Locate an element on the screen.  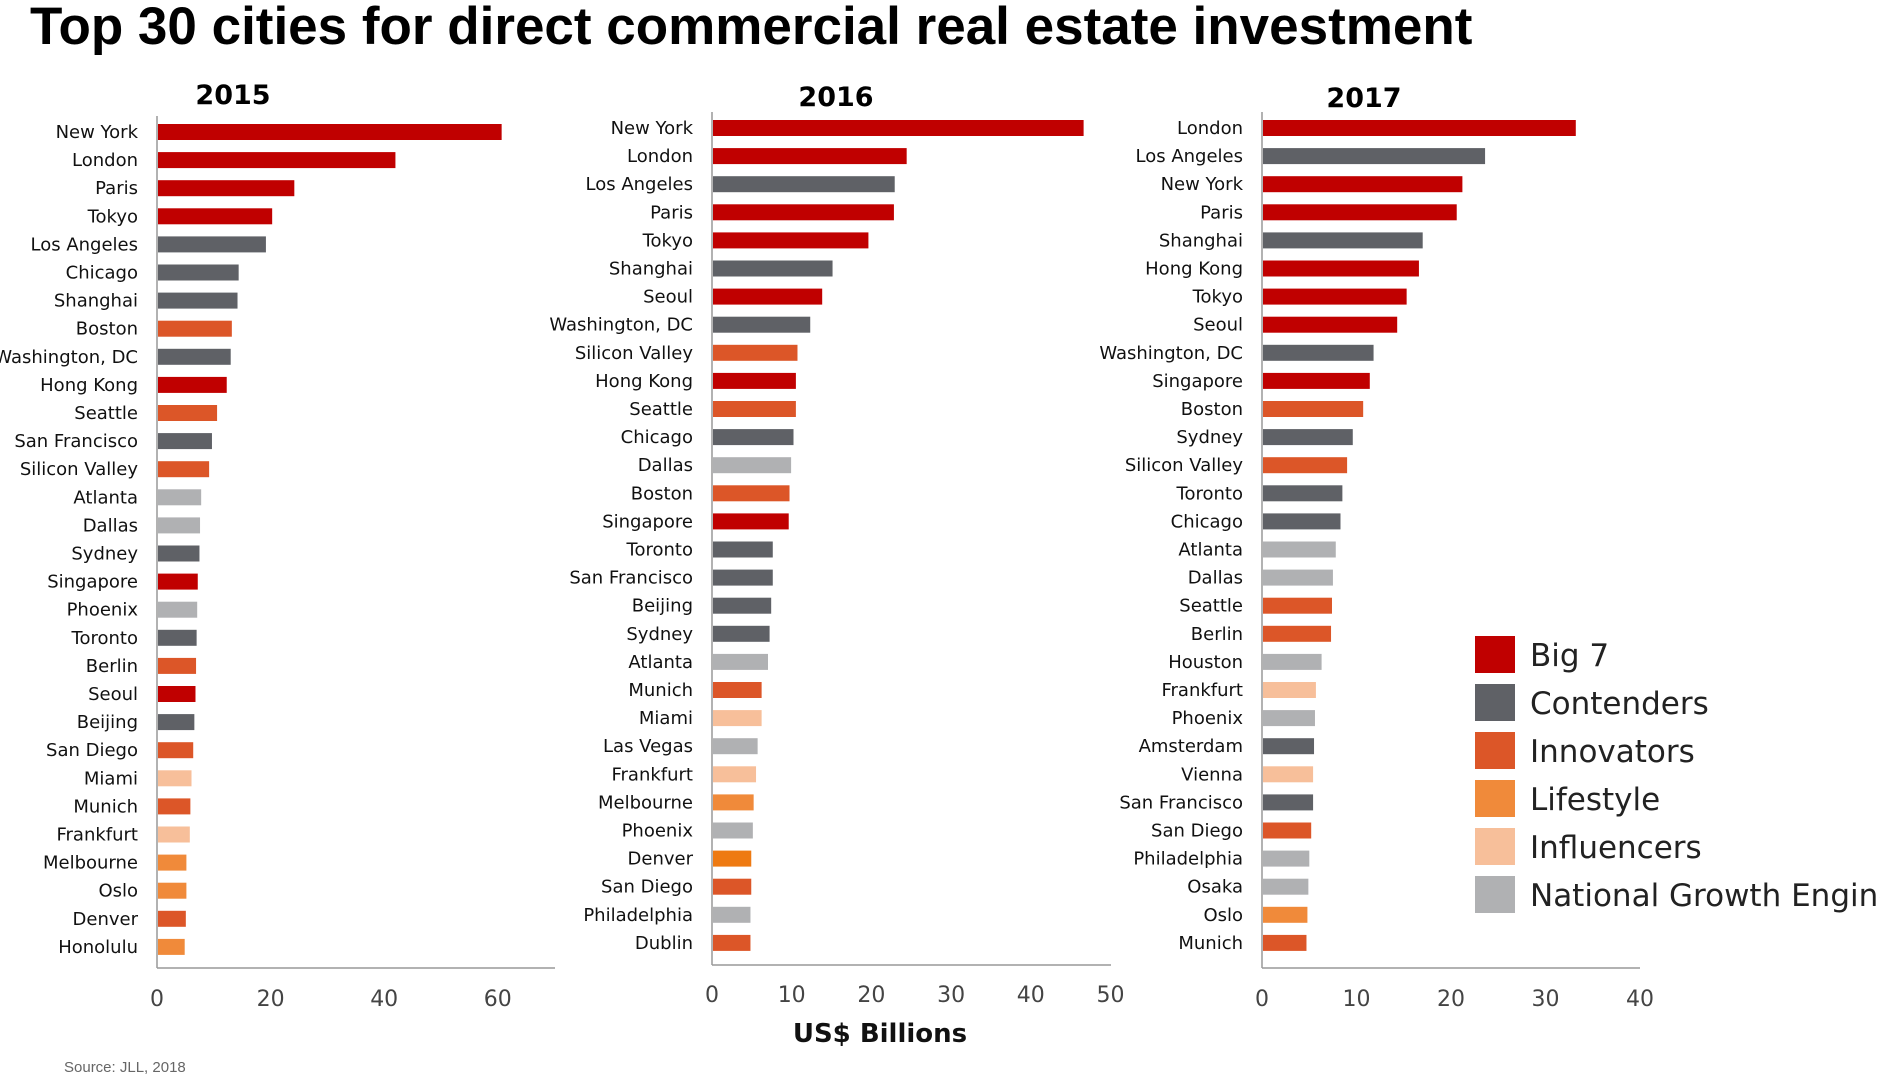
legend-label: Big 7 is located at coordinates (1569, 656).